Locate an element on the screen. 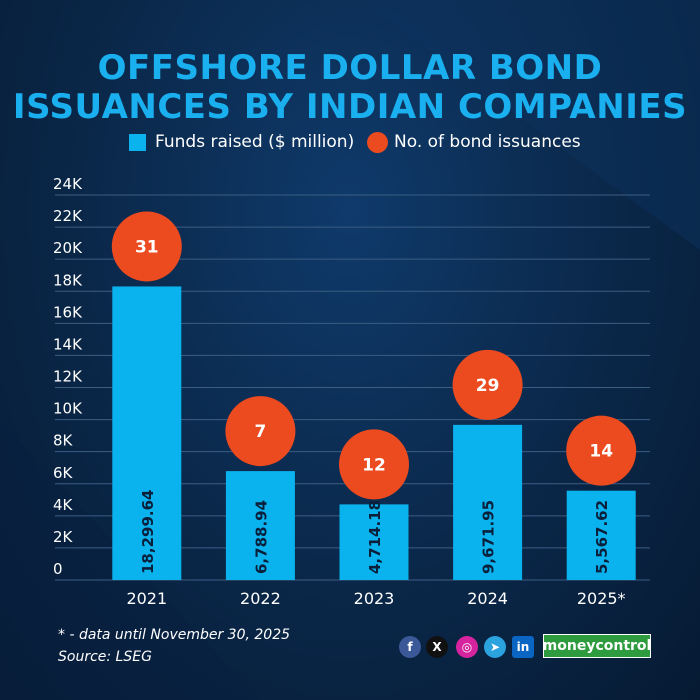  facebook-icon: f is located at coordinates (410, 647).